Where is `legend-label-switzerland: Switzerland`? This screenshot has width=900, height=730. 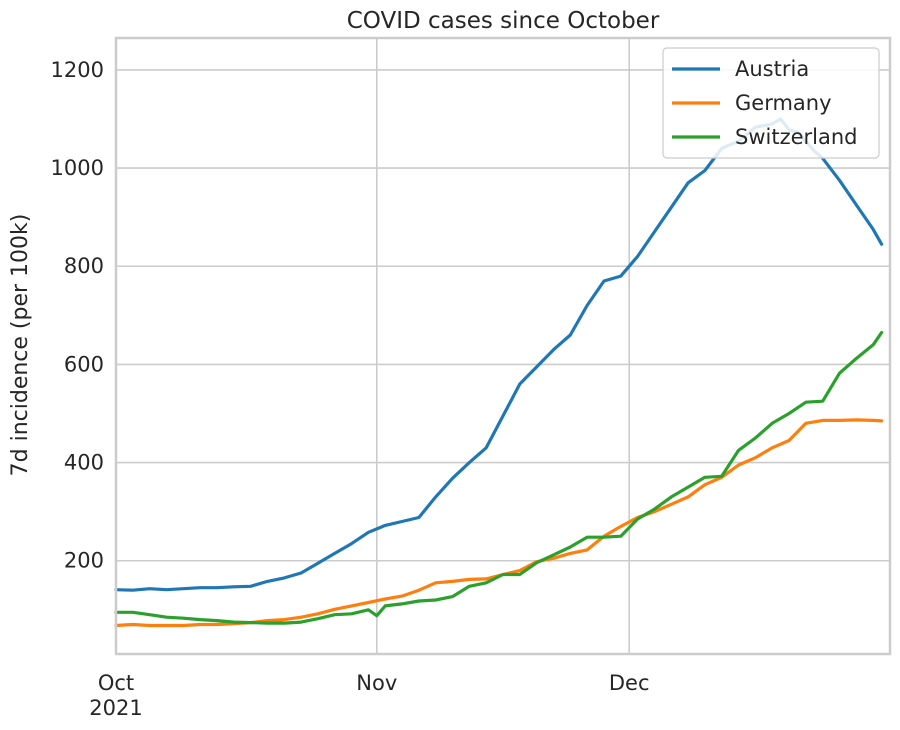 legend-label-switzerland: Switzerland is located at coordinates (796, 137).